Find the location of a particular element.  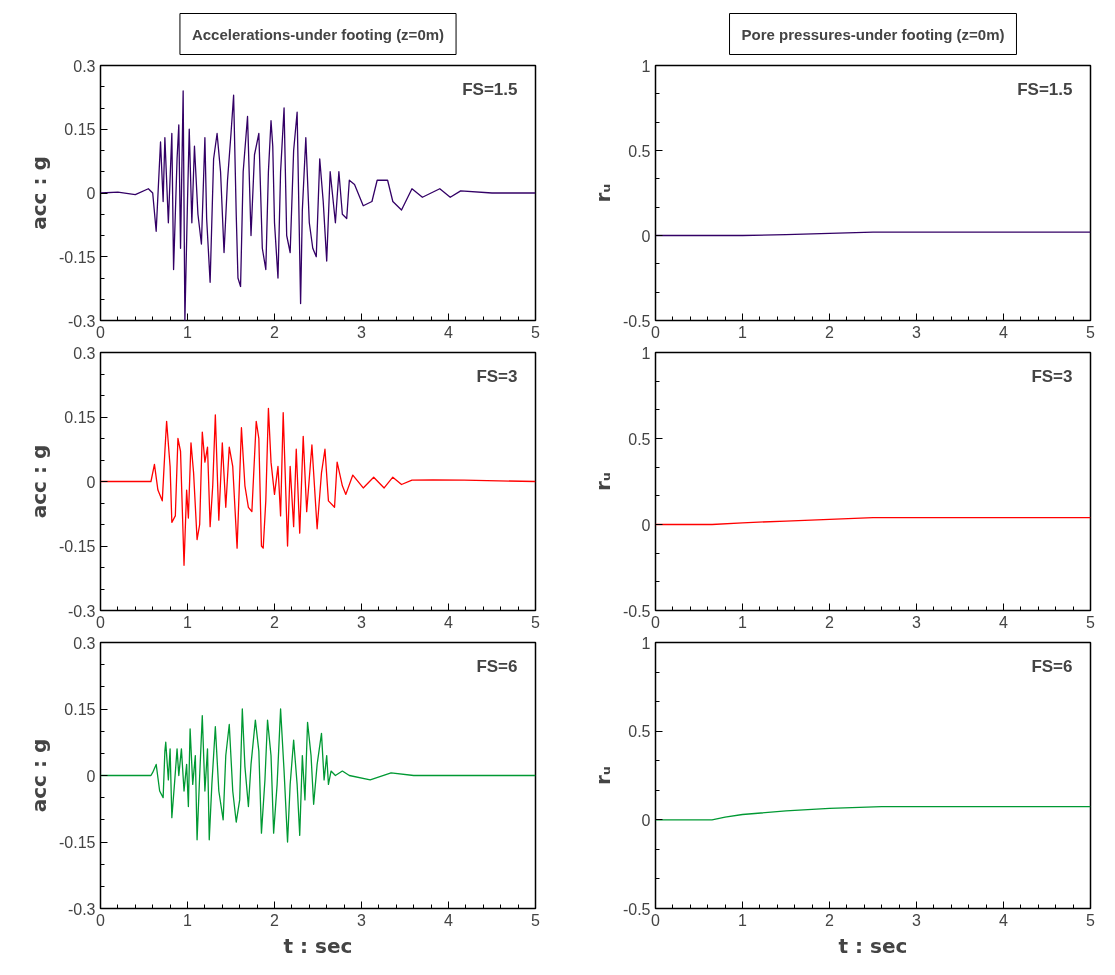

chart-title: Accelerations-under footing (z=0m) is located at coordinates (318, 34).